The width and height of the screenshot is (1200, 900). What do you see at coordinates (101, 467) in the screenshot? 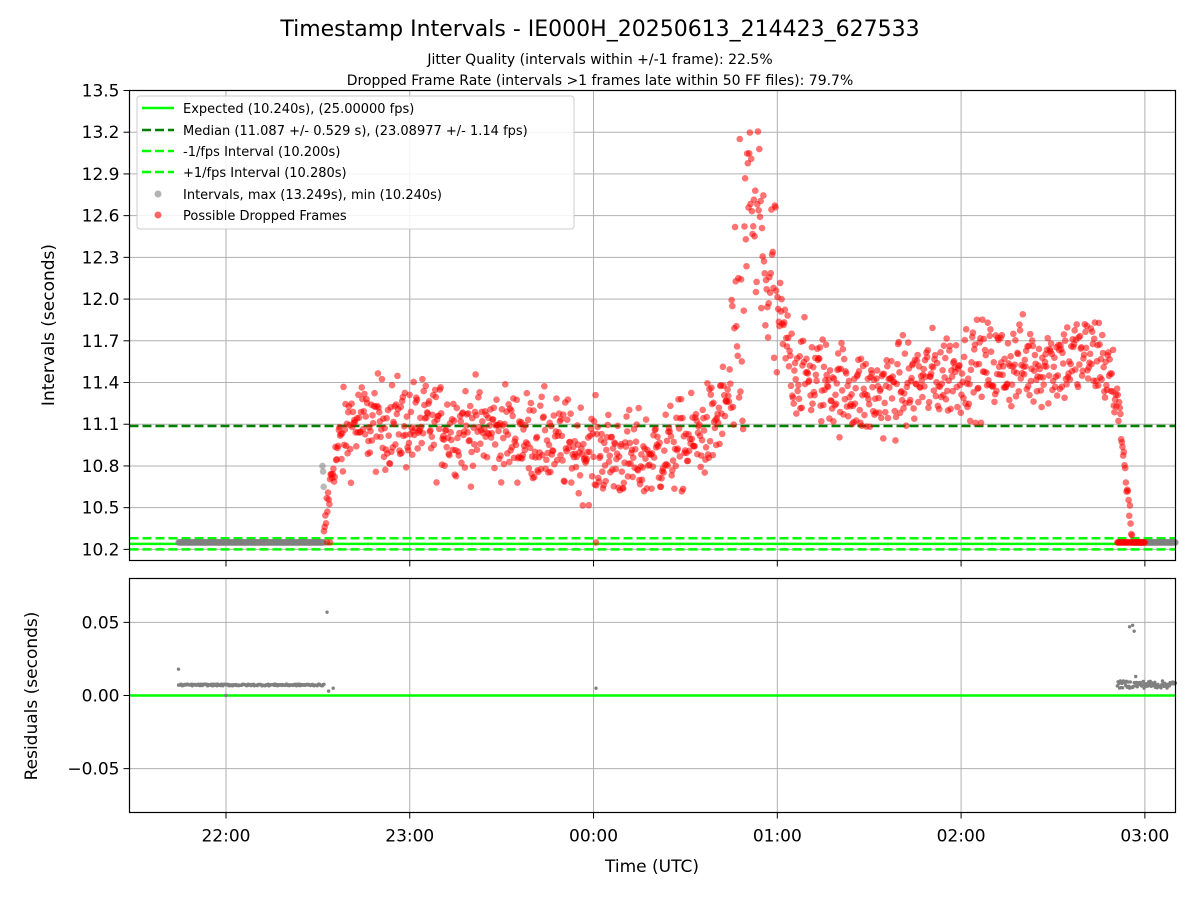
I see `top-y-tick-label: 10.8` at bounding box center [101, 467].